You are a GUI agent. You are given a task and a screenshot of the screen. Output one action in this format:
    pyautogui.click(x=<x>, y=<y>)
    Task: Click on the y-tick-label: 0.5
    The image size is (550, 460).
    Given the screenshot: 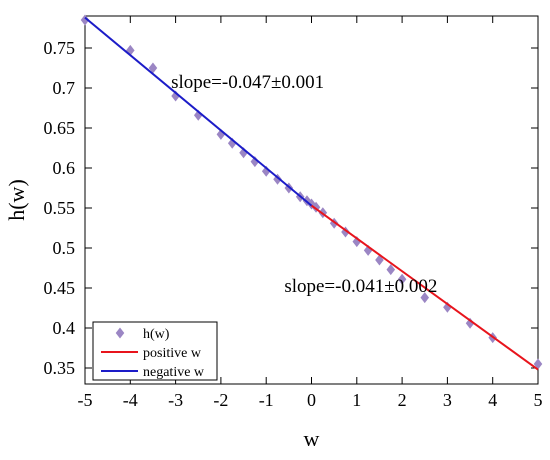 What is the action you would take?
    pyautogui.click(x=64, y=248)
    